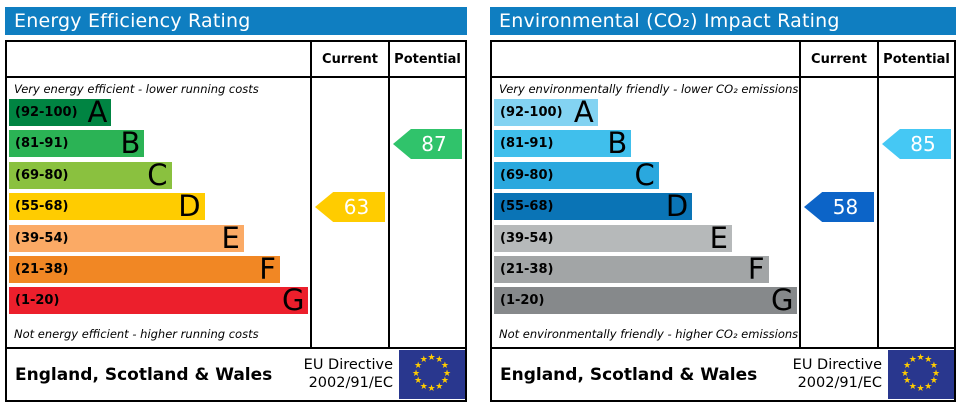 This screenshot has width=957, height=404. Describe the element at coordinates (236, 21) in the screenshot. I see `panel-title: Energy Efficiency Rating` at that location.